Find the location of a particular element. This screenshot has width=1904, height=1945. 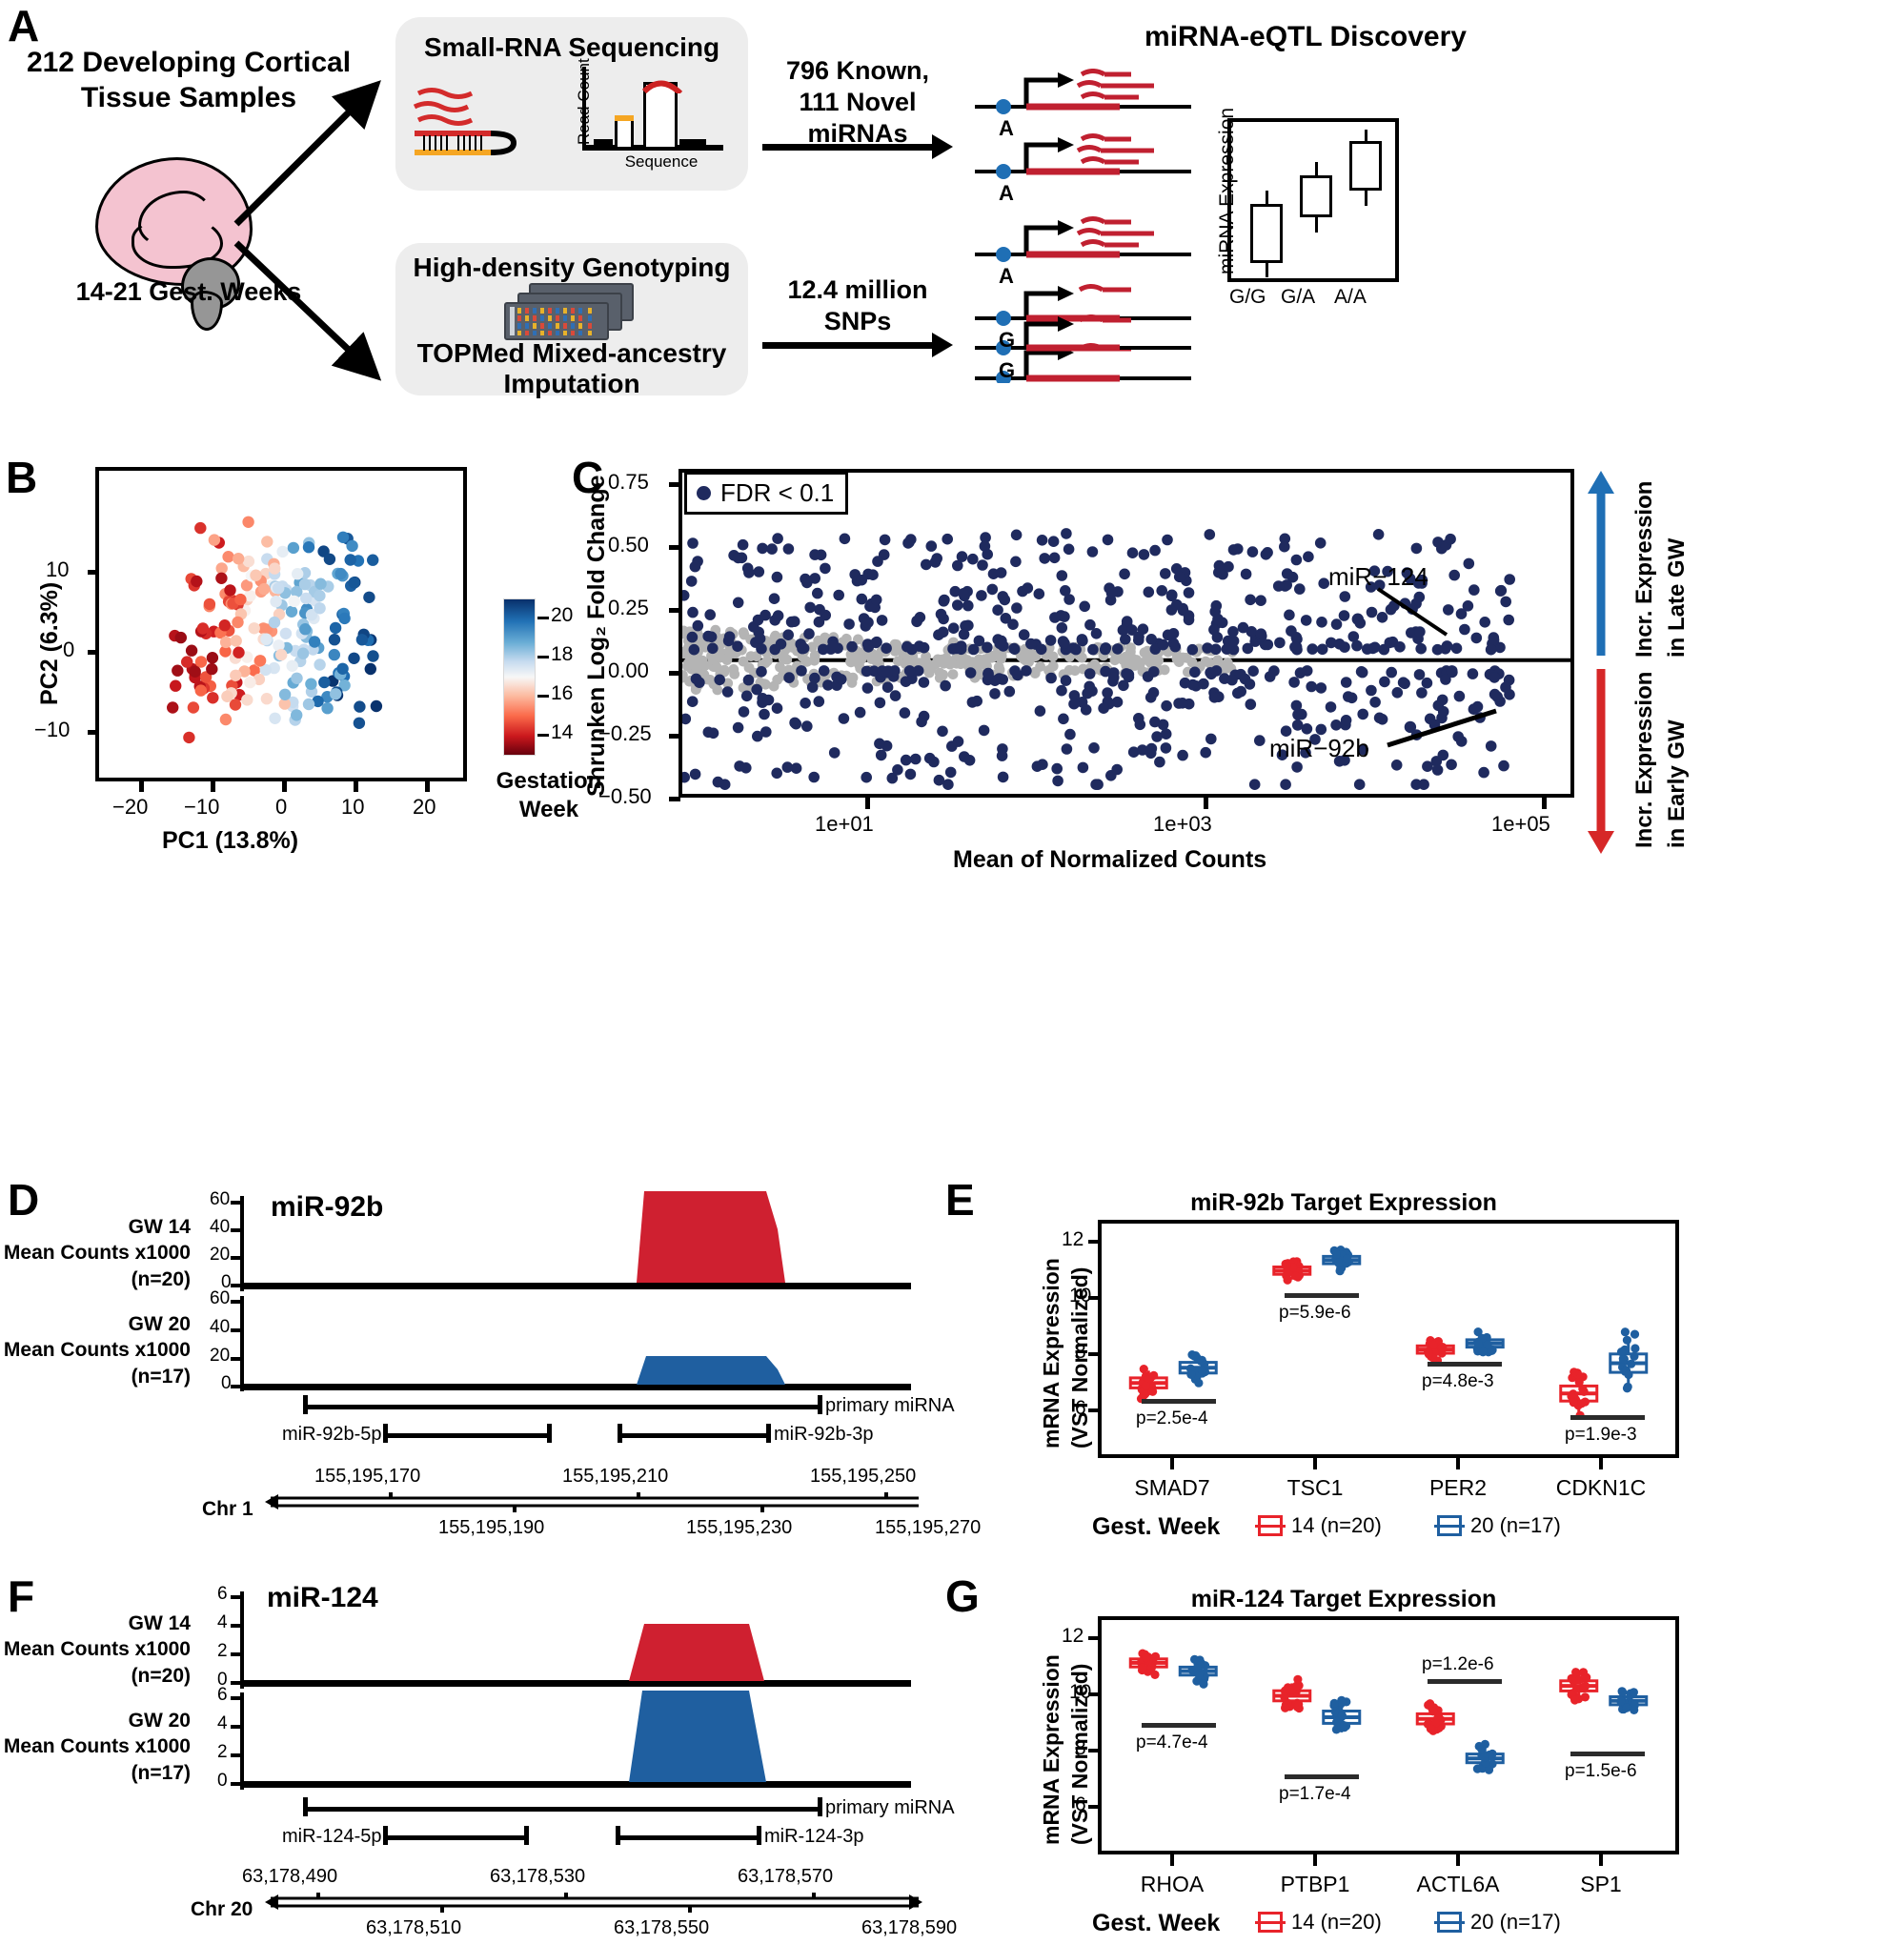

panel-d-chr-label: Chr 1 is located at coordinates (227, 1509).